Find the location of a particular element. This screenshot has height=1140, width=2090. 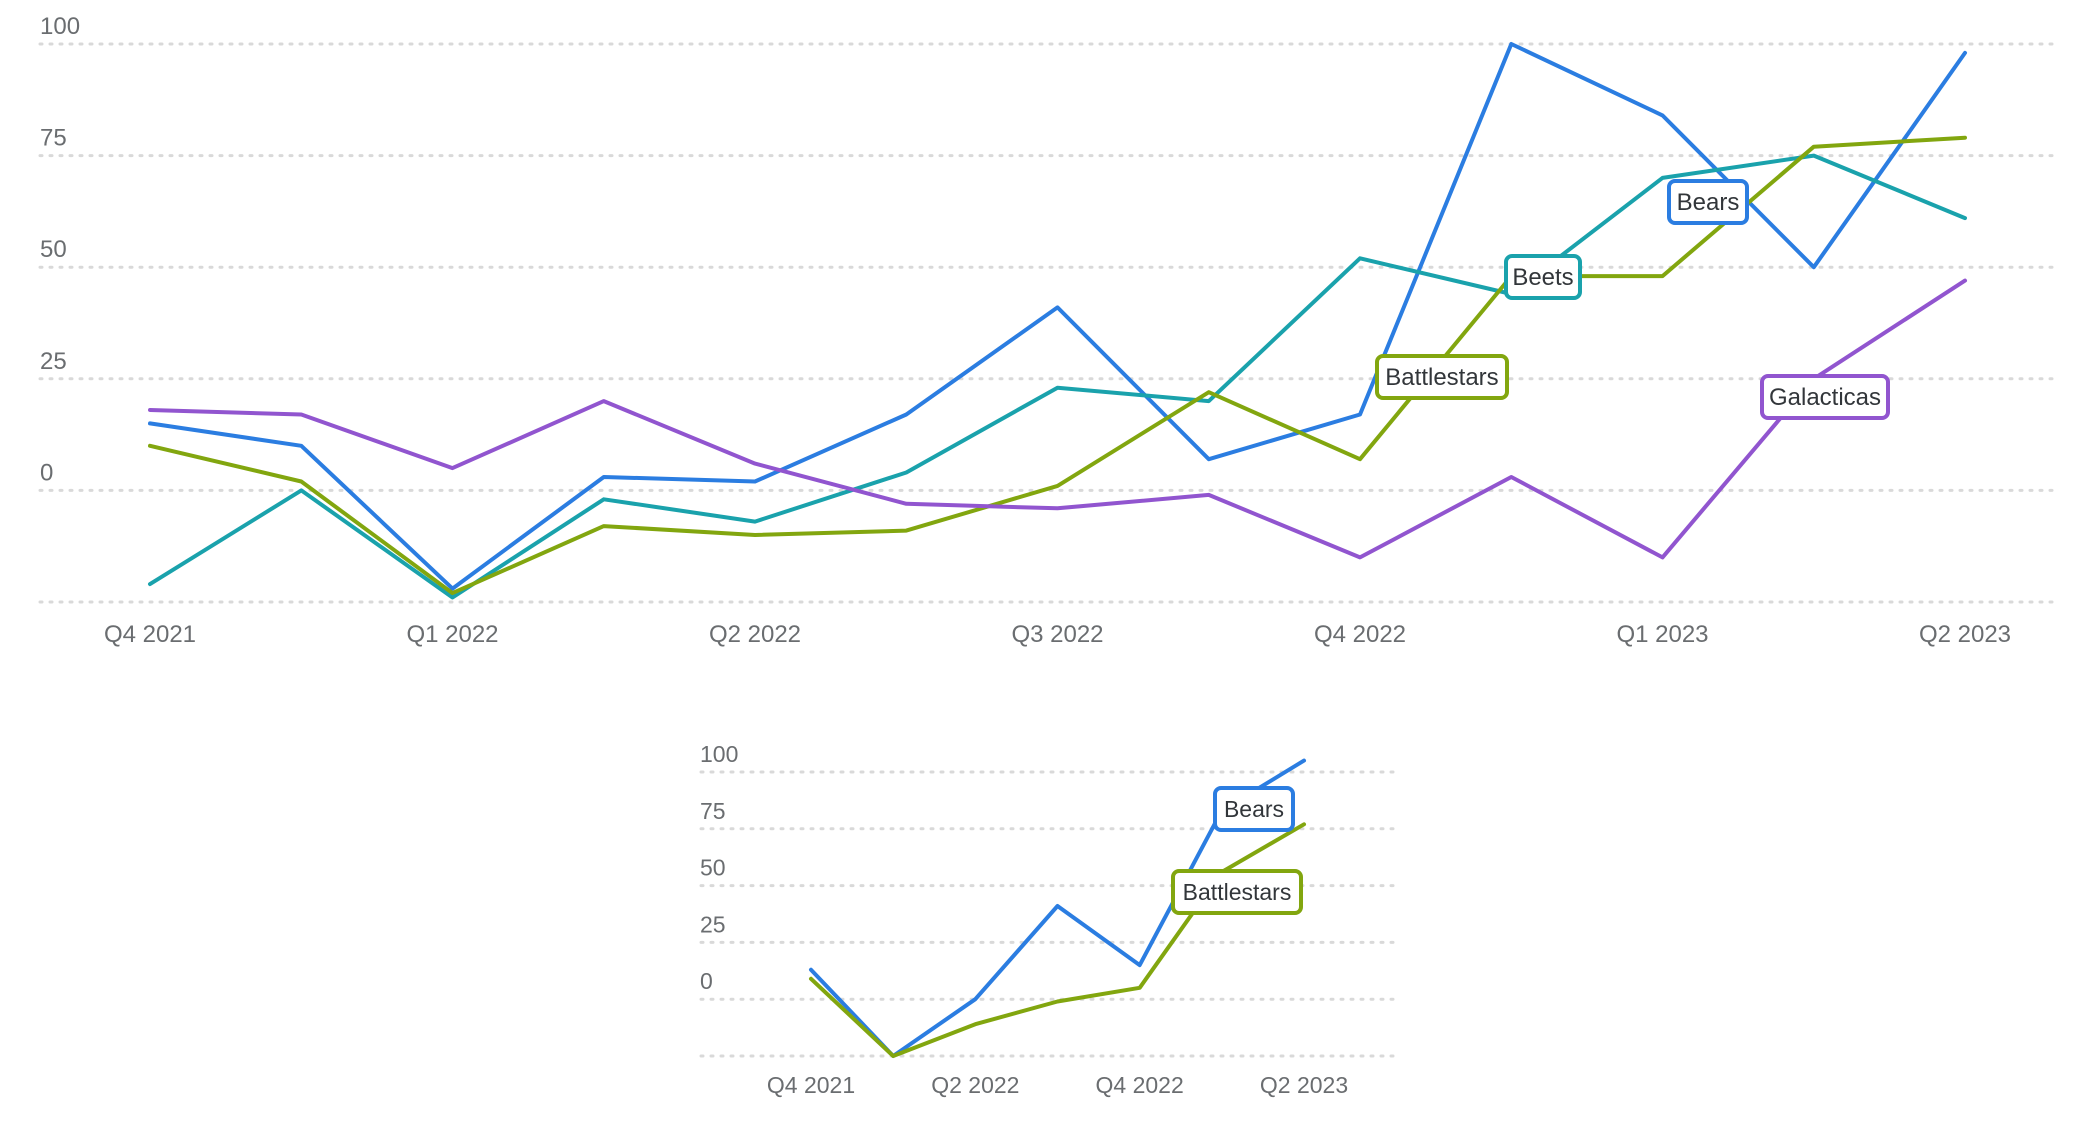

series-label-box-beets is located at coordinates (1543, 277).